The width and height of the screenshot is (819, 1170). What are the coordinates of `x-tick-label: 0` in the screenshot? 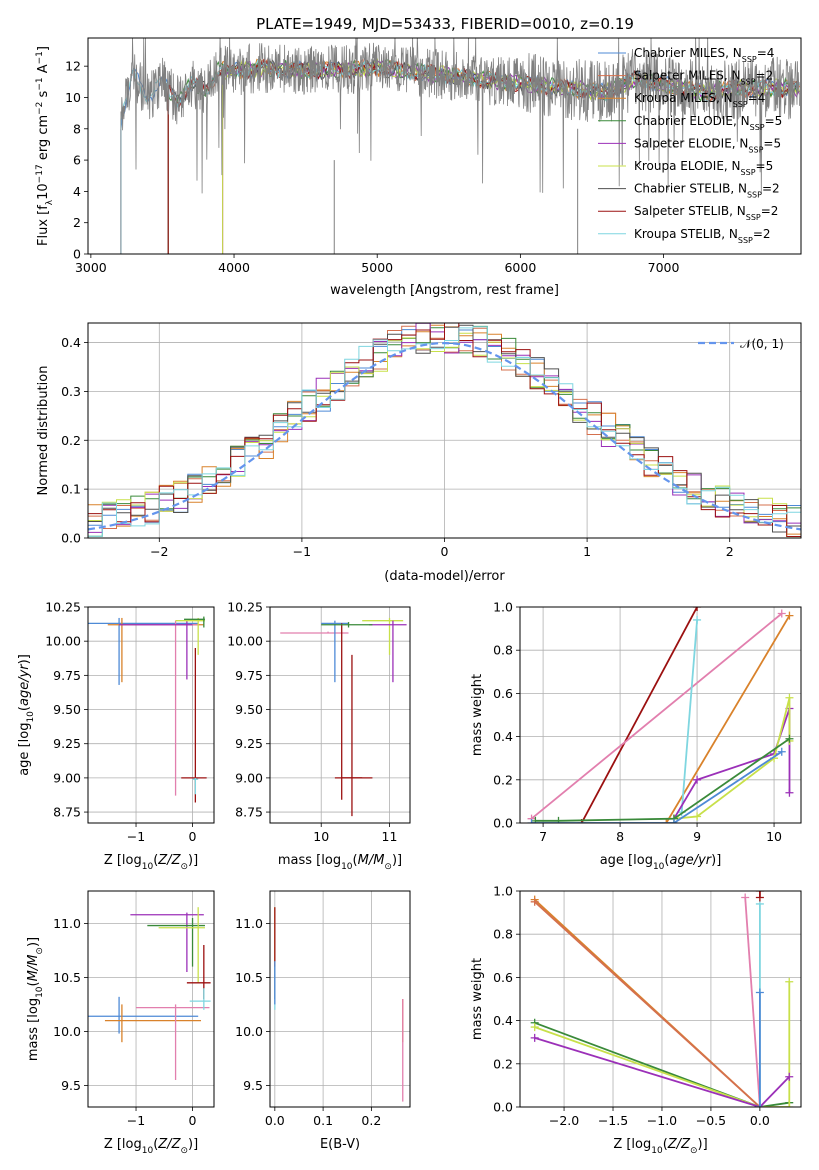 It's located at (193, 1120).